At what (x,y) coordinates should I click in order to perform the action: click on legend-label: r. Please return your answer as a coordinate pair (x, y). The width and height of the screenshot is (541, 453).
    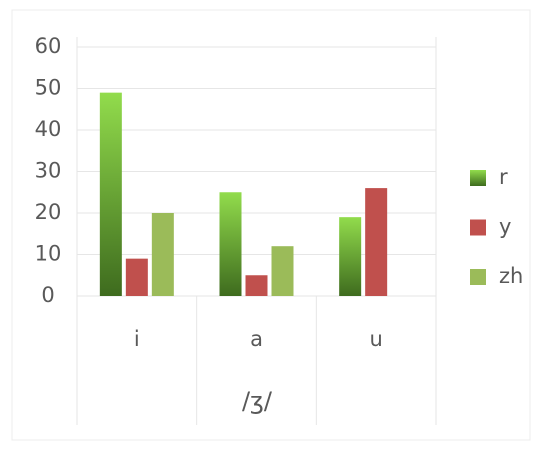
    Looking at the image, I should click on (503, 177).